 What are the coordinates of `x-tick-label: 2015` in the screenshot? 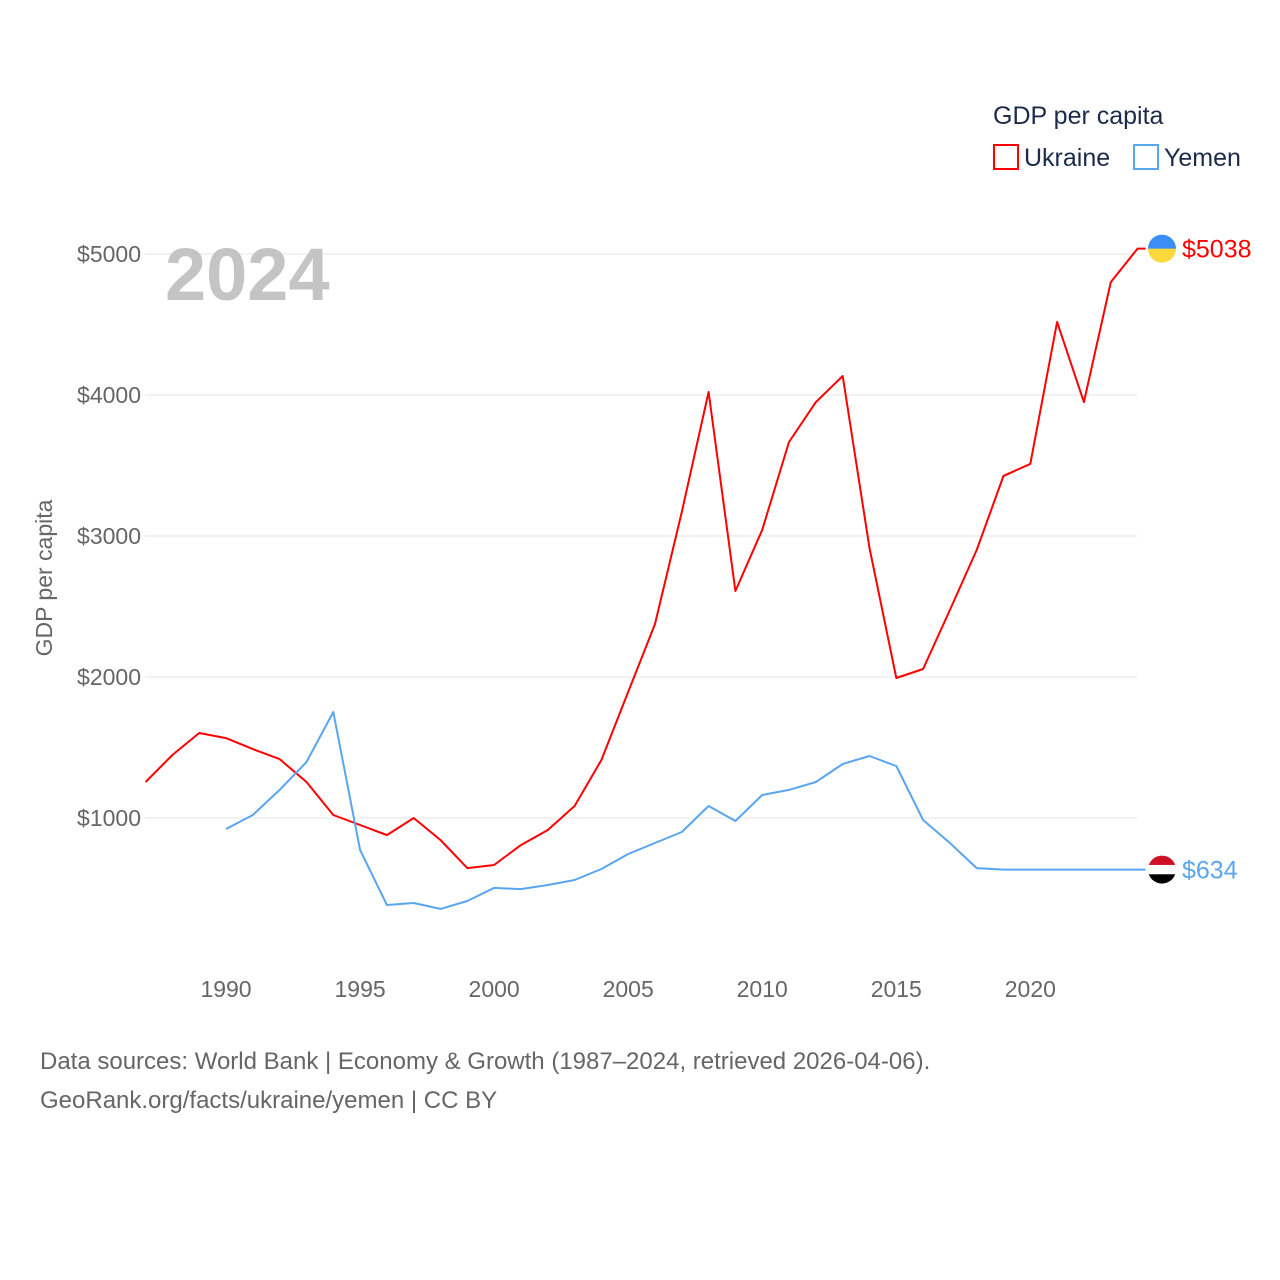 It's located at (896, 989).